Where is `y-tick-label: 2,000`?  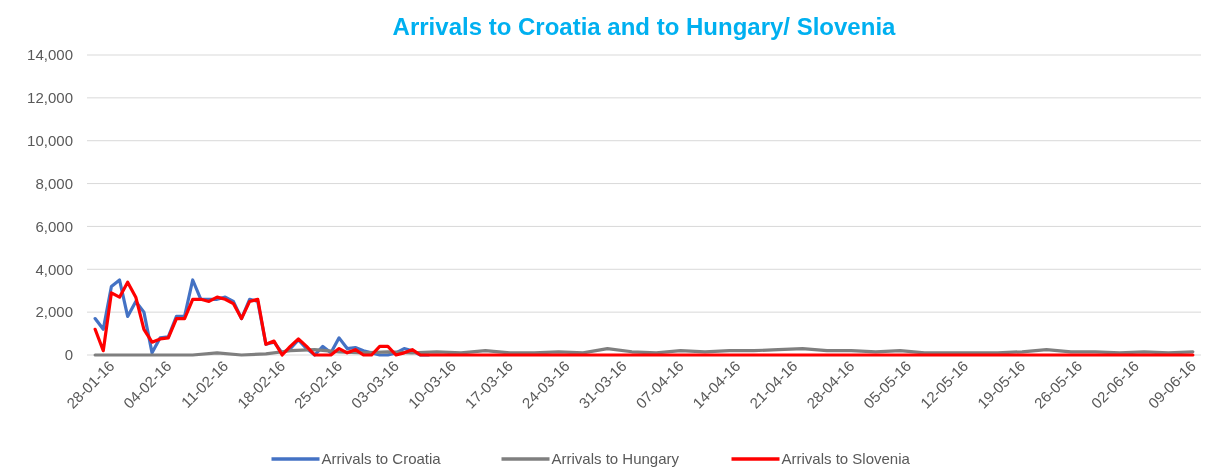
y-tick-label: 2,000 is located at coordinates (54, 312).